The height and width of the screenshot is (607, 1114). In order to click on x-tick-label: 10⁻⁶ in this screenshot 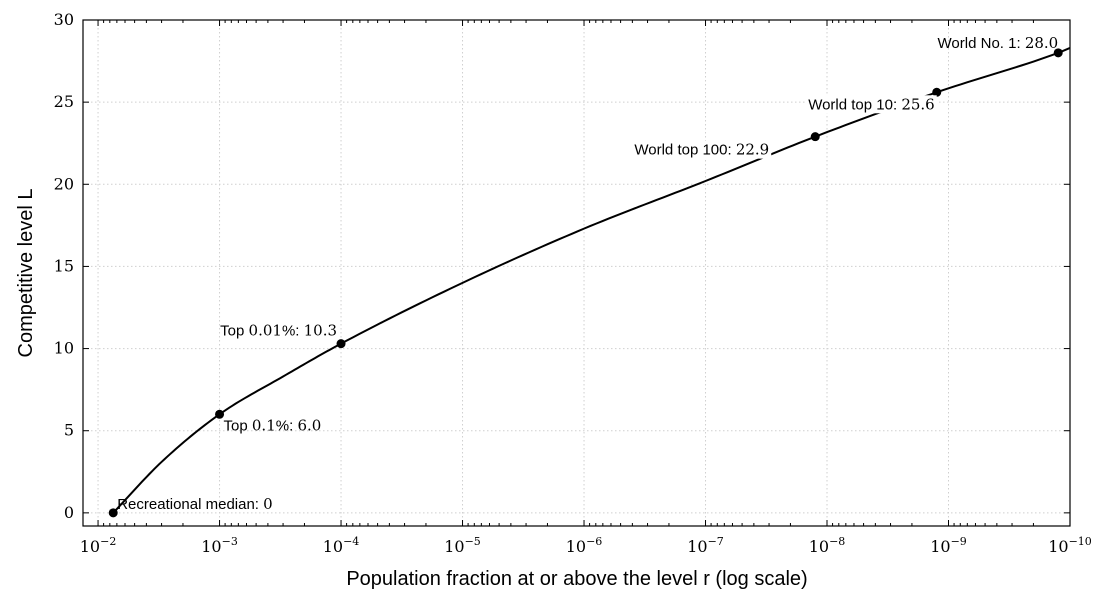, I will do `click(584, 545)`.